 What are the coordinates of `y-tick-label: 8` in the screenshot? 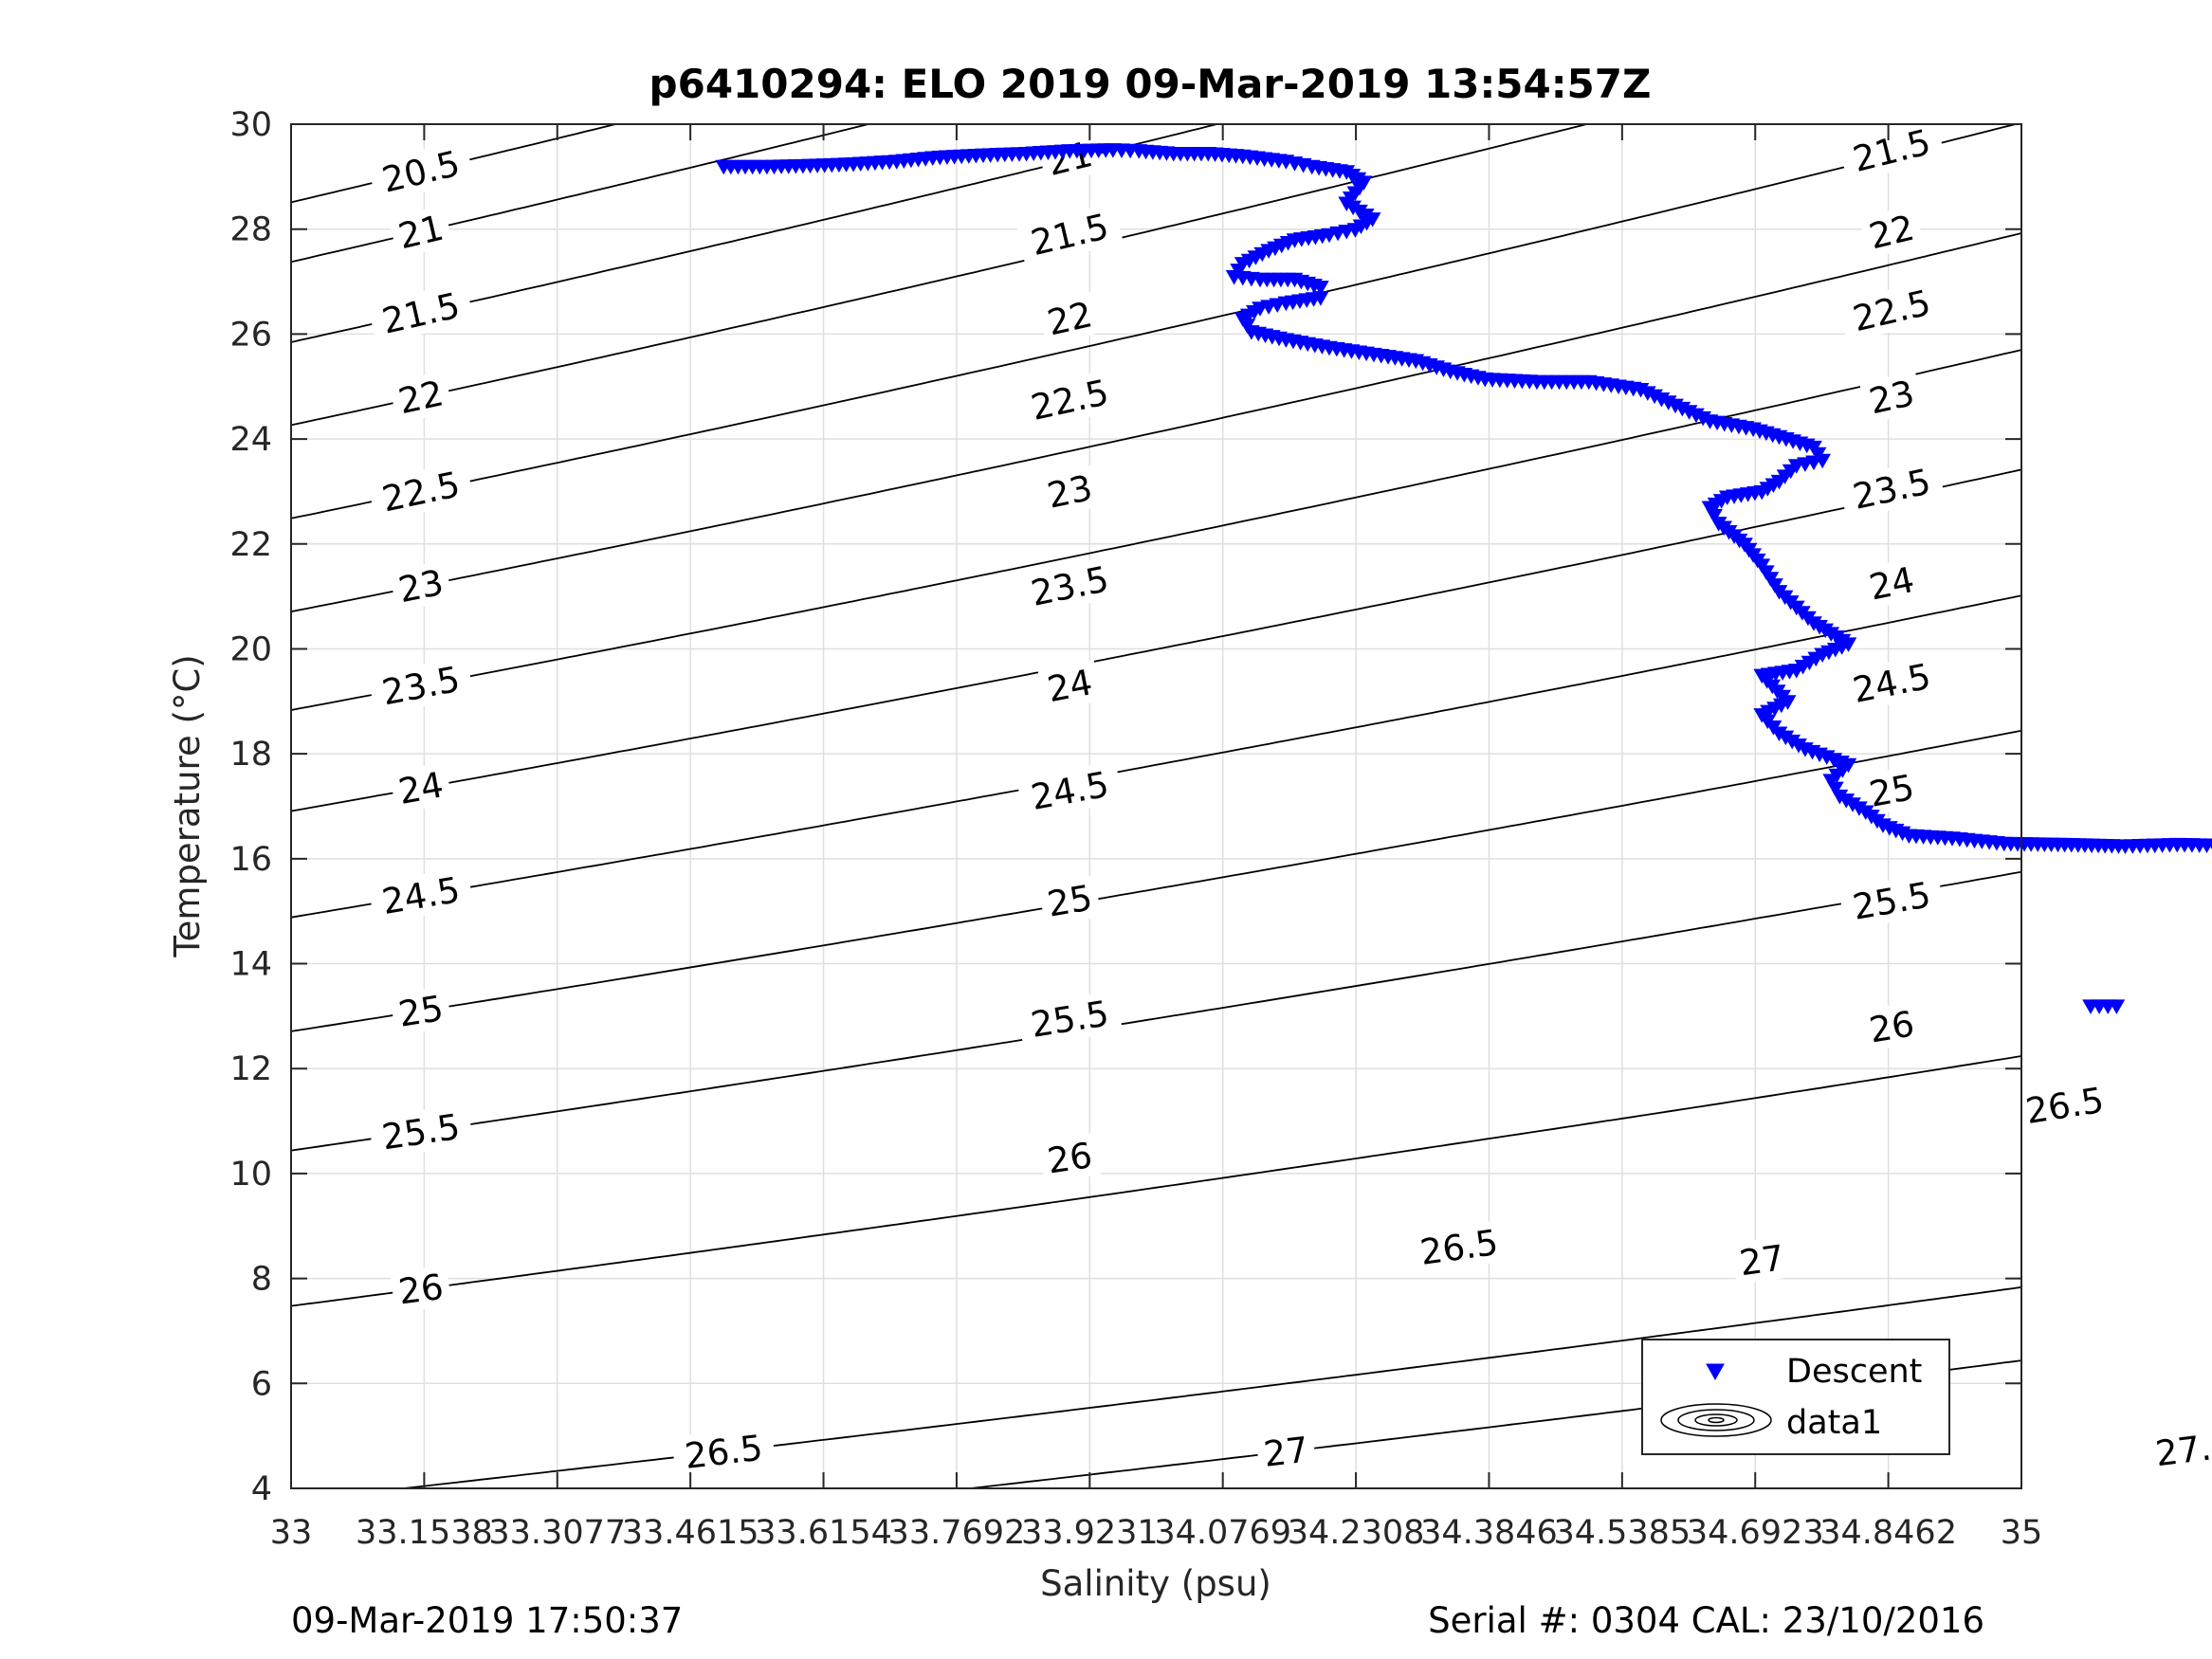 It's located at (261, 1280).